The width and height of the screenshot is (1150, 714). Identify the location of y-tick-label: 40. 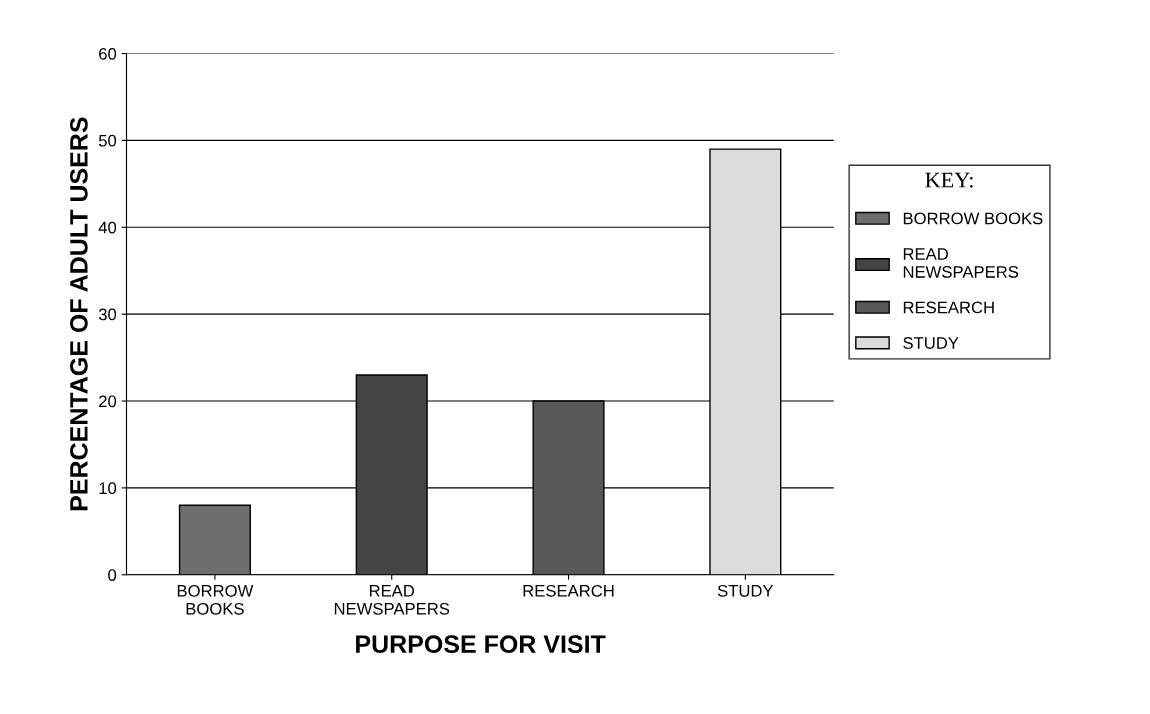
(107, 227).